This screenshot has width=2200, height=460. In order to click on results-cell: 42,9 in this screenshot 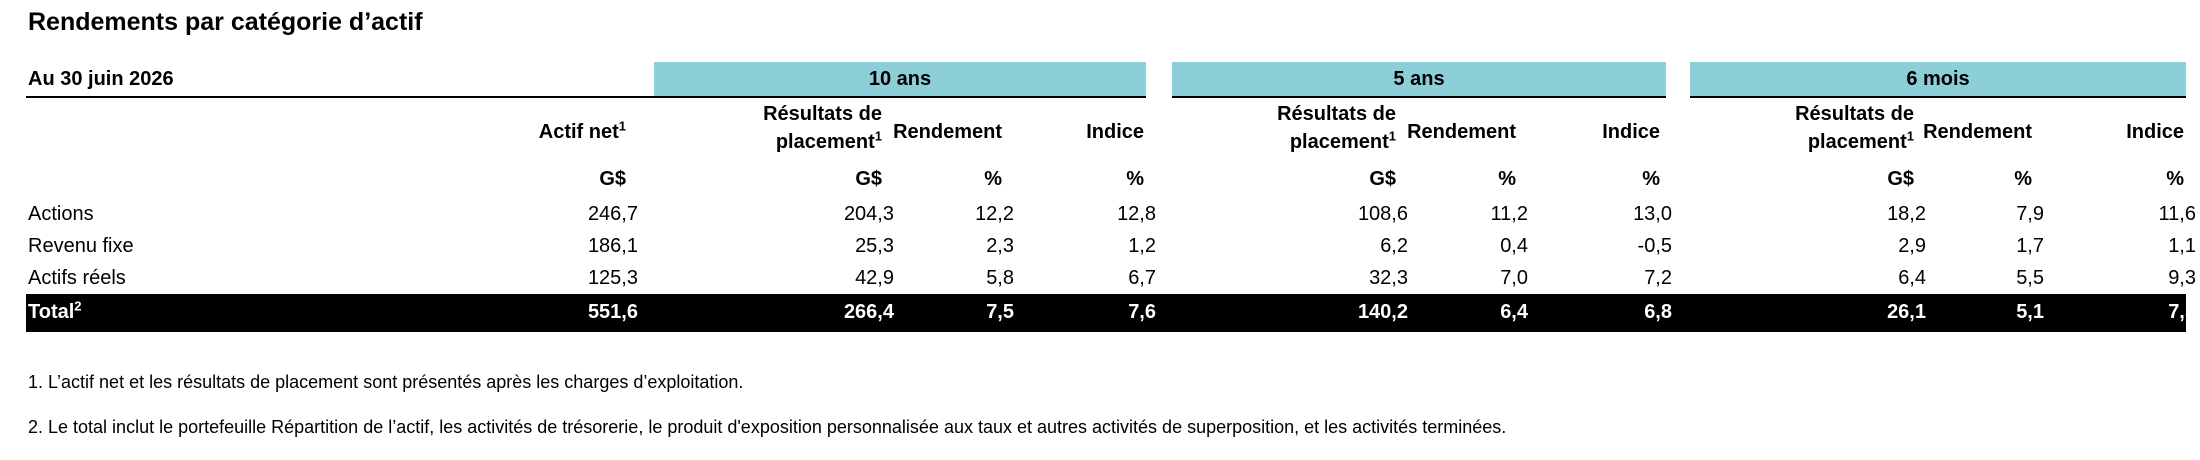, I will do `click(874, 278)`.